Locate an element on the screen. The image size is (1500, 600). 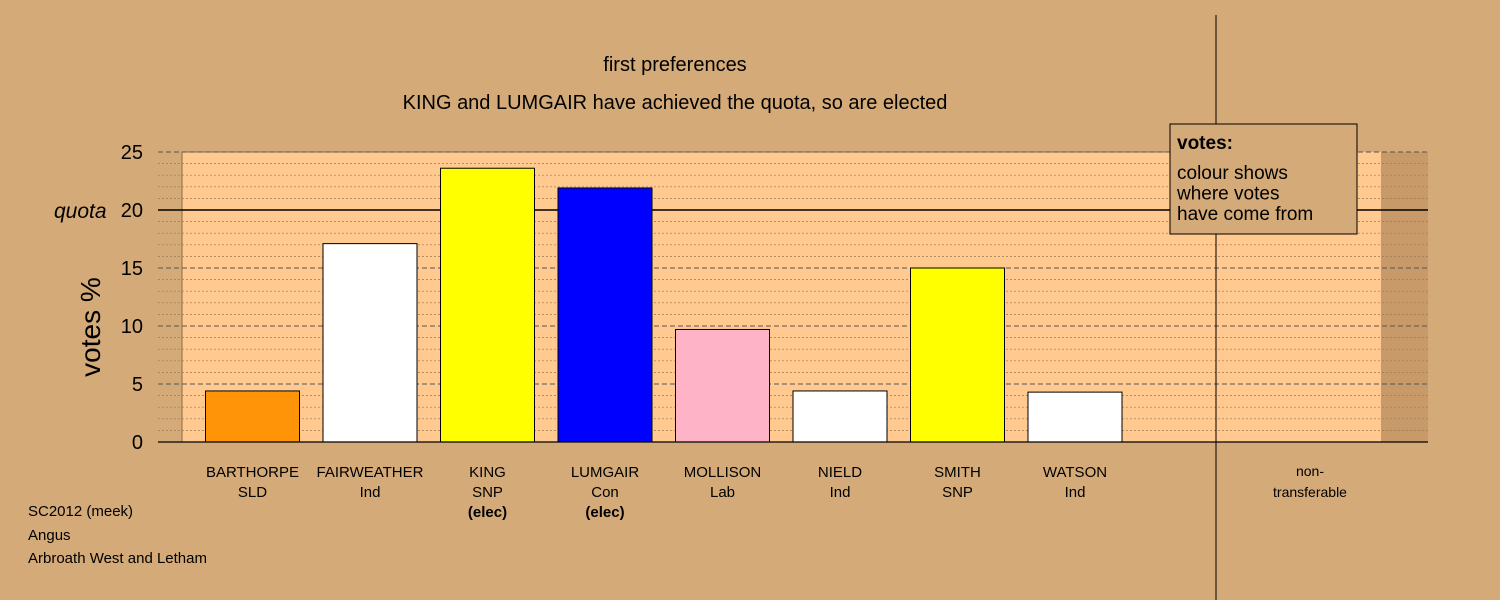
y-tick-label: 5 is located at coordinates (137, 385).